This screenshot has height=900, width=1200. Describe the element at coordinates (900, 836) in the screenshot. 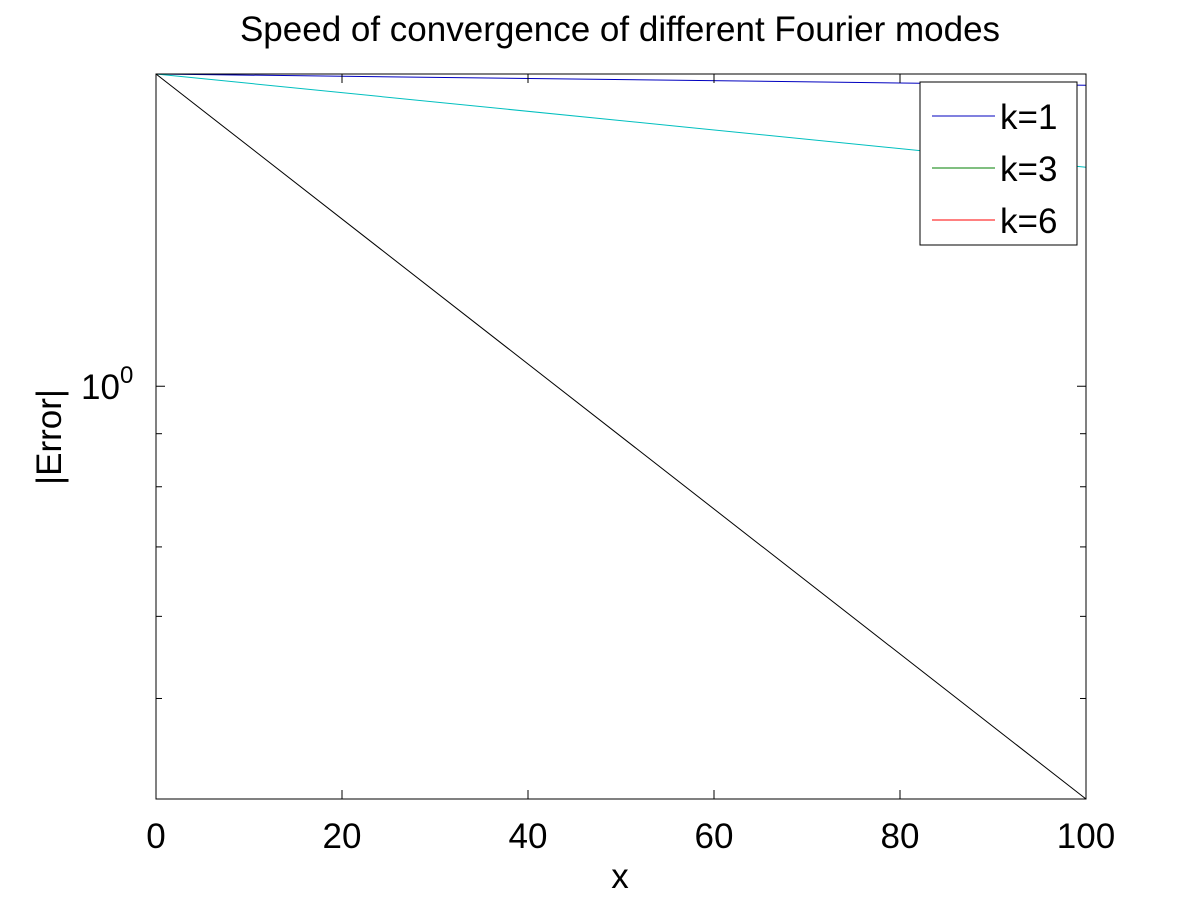

I see `x-tick-label: 80` at that location.